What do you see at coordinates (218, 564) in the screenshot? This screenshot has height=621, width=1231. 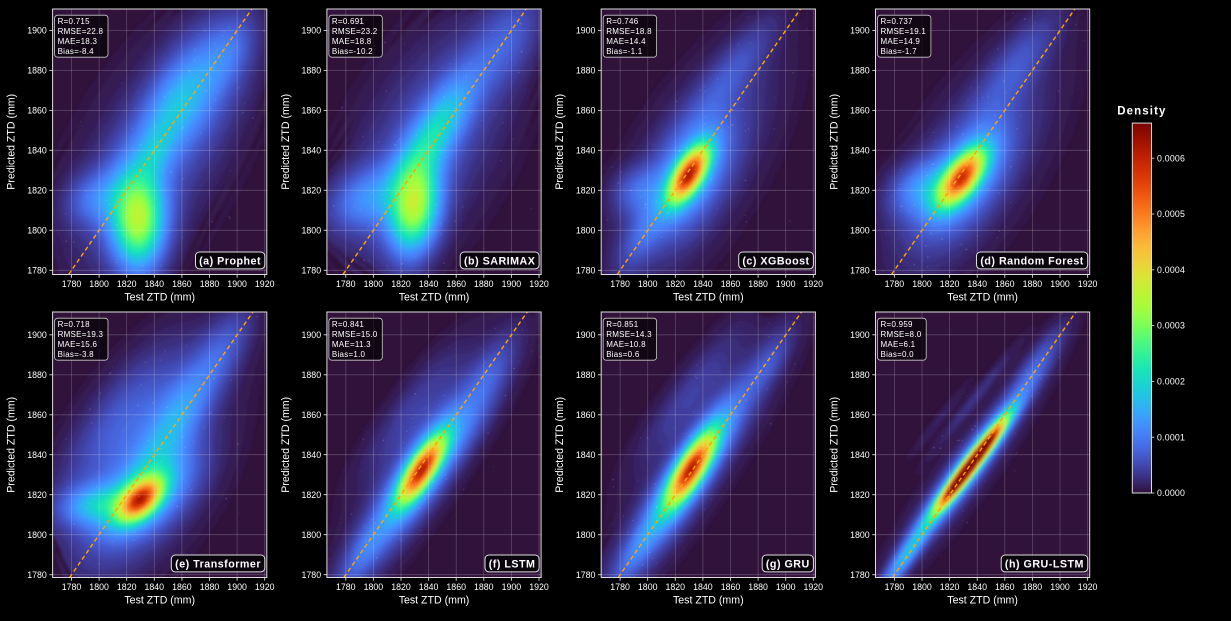 I see `svg-text: (e) Transformer` at bounding box center [218, 564].